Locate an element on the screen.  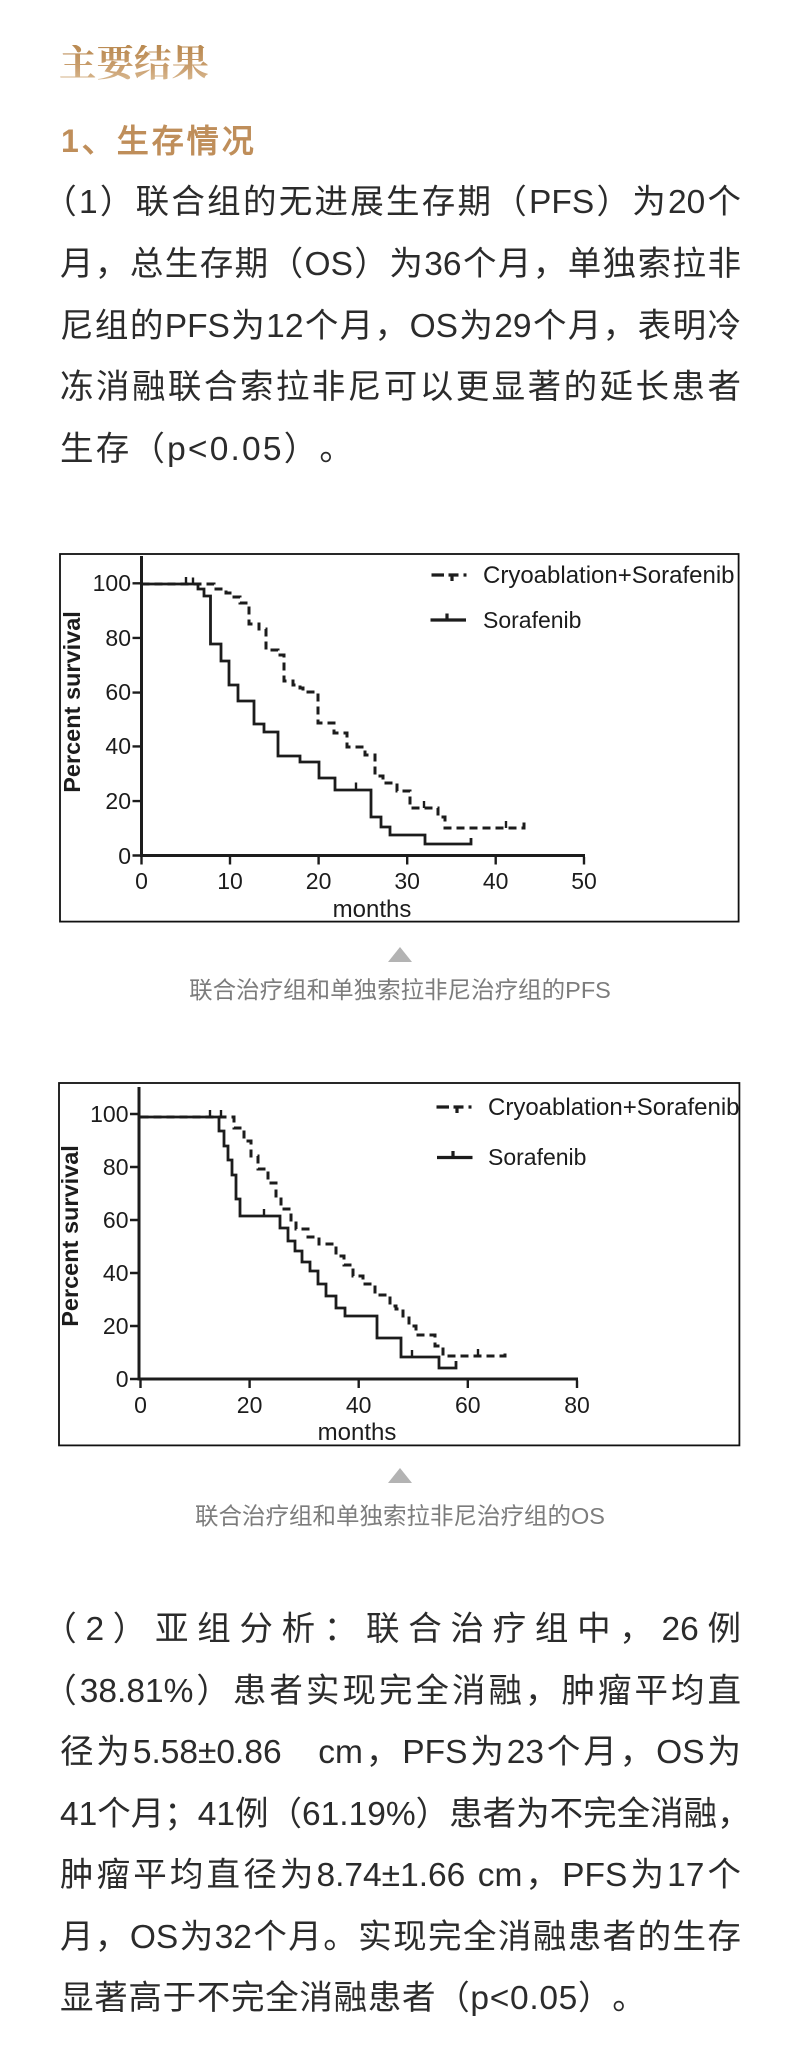
svg-text: 10 is located at coordinates (230, 881).